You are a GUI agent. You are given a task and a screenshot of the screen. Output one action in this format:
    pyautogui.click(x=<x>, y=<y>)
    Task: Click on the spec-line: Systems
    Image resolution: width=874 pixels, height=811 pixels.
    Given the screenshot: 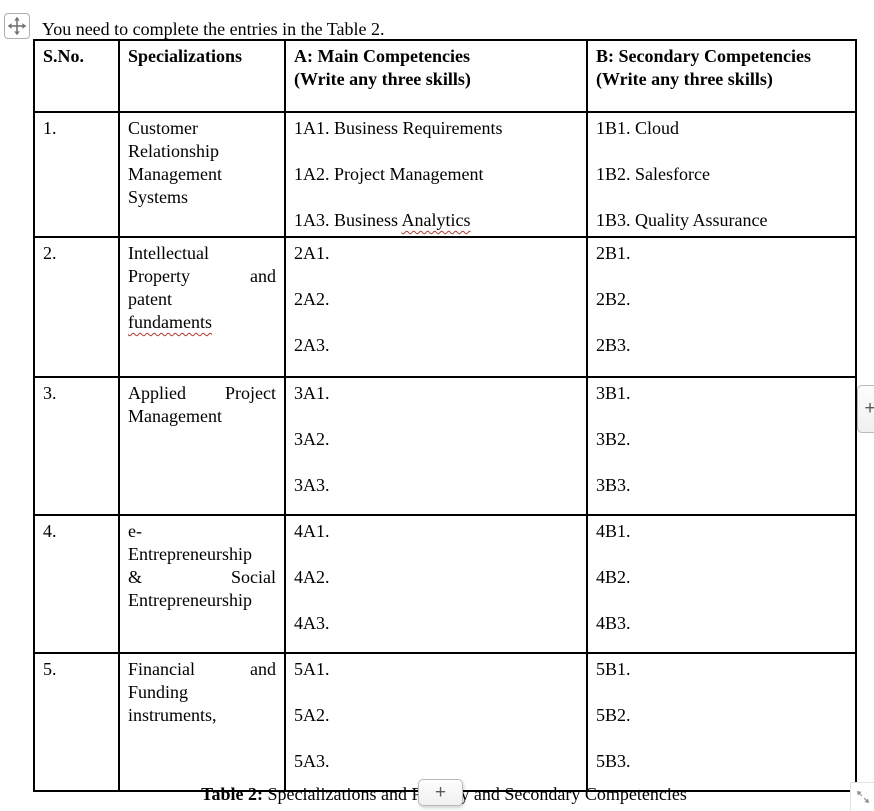 What is the action you would take?
    pyautogui.click(x=158, y=197)
    